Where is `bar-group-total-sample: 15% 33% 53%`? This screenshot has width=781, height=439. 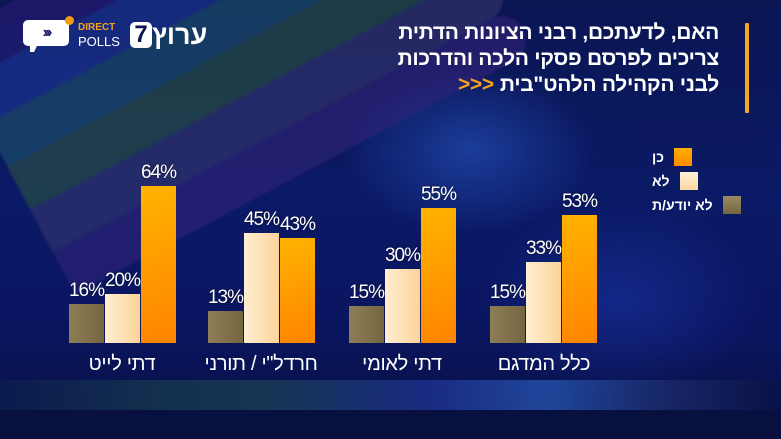
bar-group-total-sample: 15% 33% 53% is located at coordinates (544, 243).